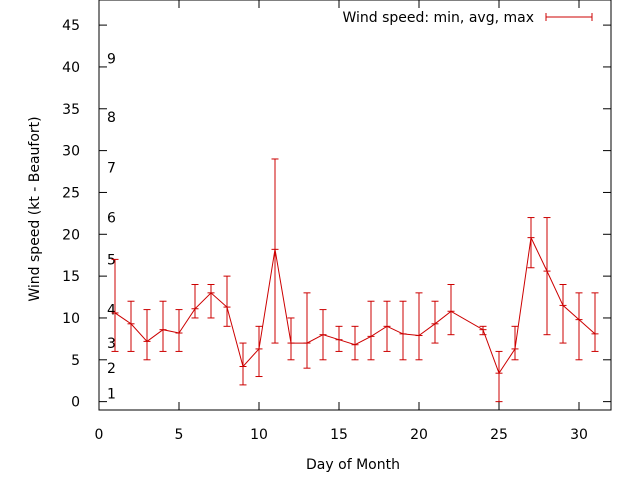 Image resolution: width=640 pixels, height=480 pixels. I want to click on x-tick-label: 10, so click(259, 435).